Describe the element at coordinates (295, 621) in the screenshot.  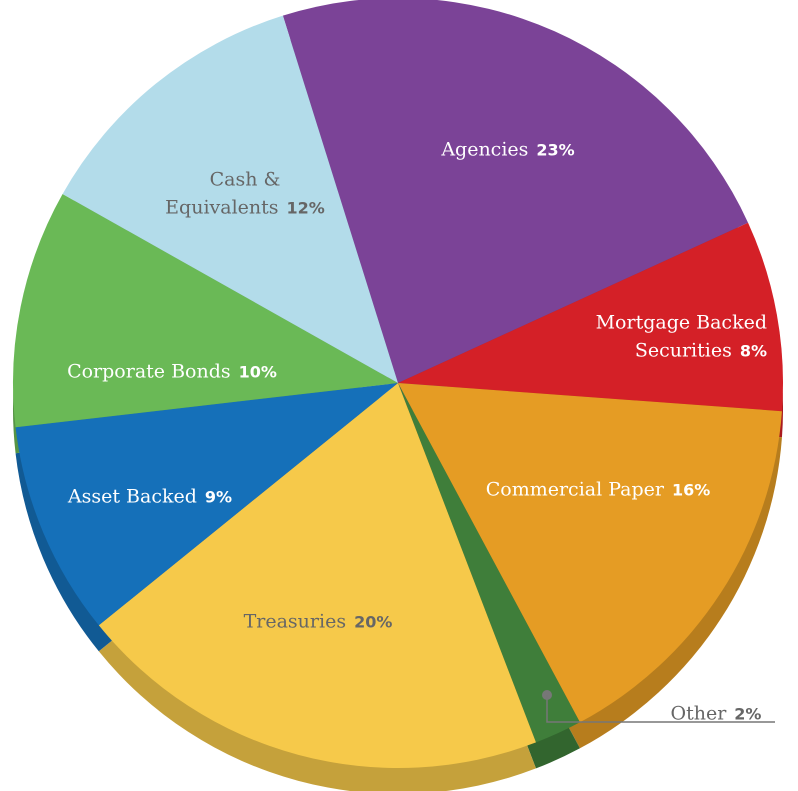
I see `category-label: Treasuries` at that location.